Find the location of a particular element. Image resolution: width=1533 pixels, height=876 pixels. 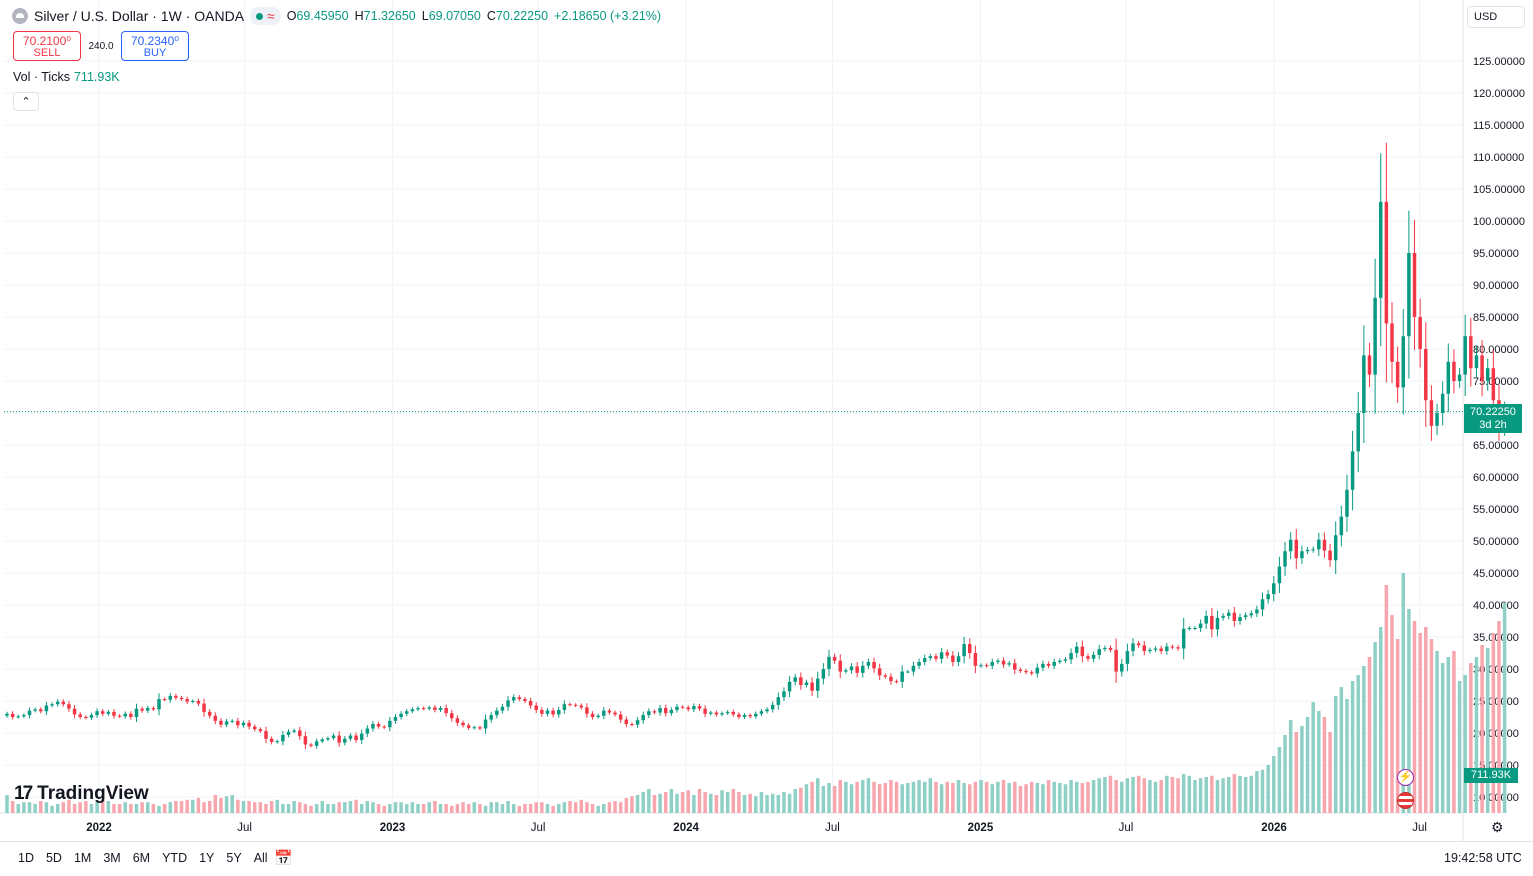

price-tick-label: 90.00000 is located at coordinates (1496, 286).